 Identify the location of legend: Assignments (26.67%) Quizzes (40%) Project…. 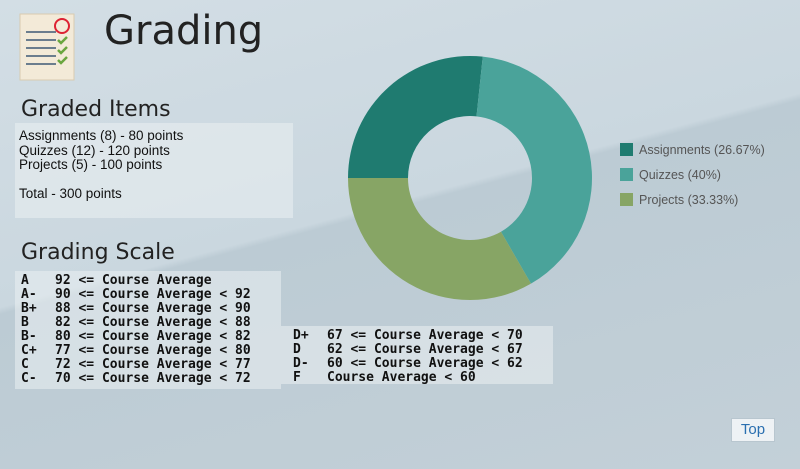
(692, 174).